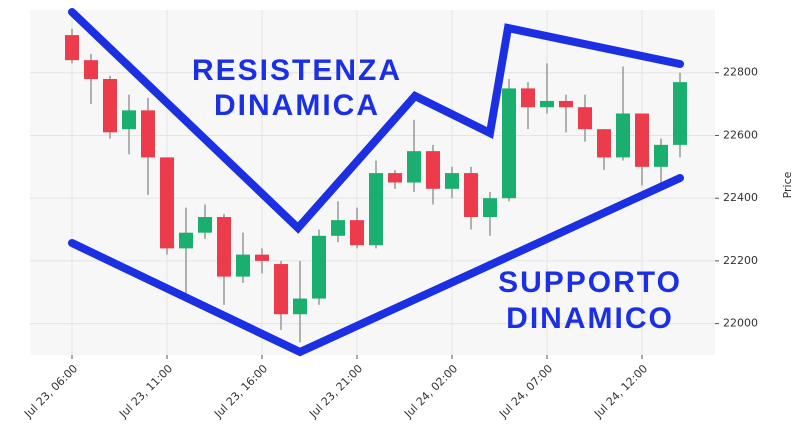  I want to click on annotation: DINAMICA, so click(297, 105).